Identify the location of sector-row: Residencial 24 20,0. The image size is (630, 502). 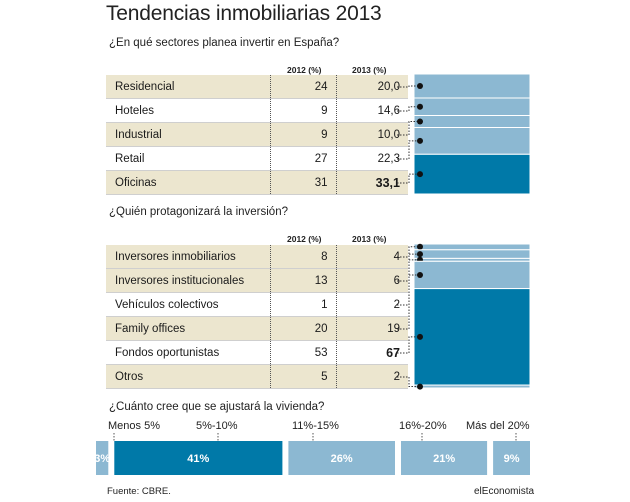
(257, 87).